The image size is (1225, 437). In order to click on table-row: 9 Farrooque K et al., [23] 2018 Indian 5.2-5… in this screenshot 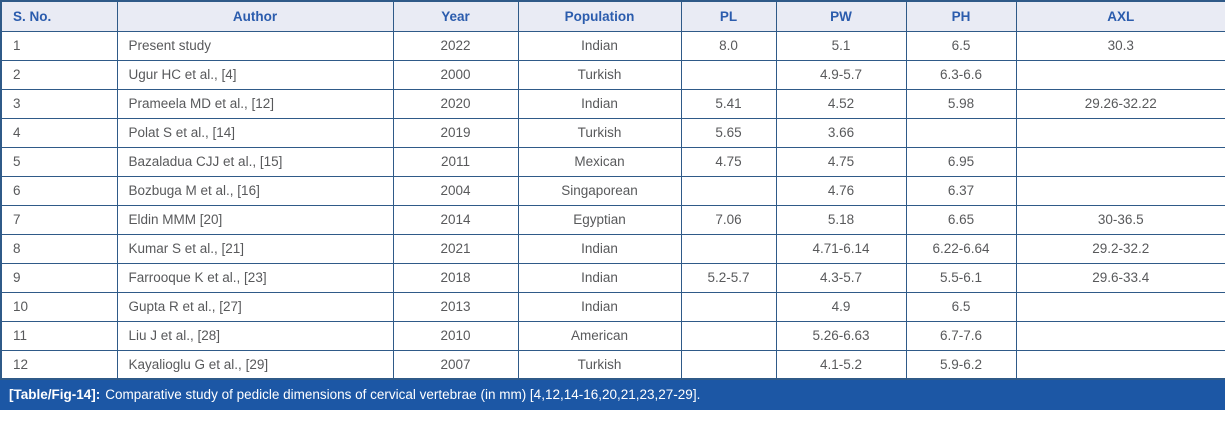, I will do `click(612, 277)`.